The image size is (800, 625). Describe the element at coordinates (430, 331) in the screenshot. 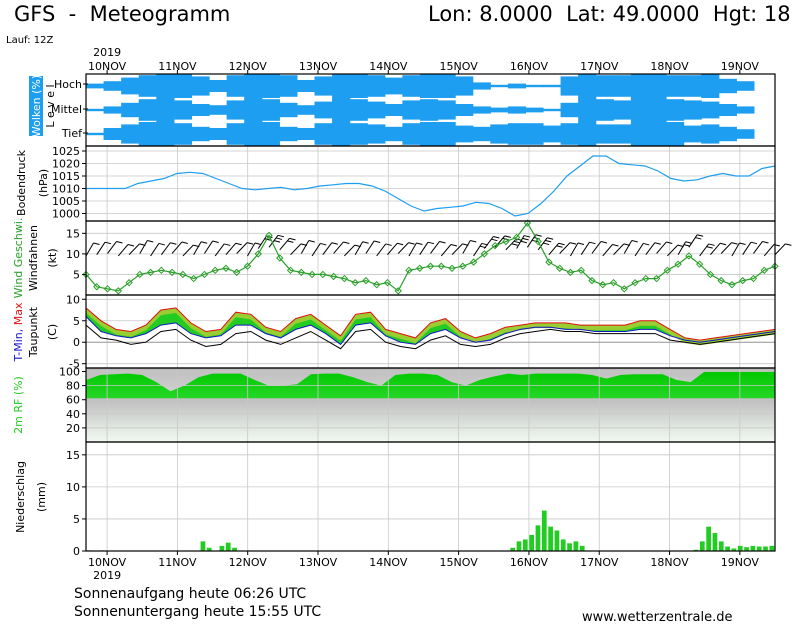

I see `tmin-line` at that location.